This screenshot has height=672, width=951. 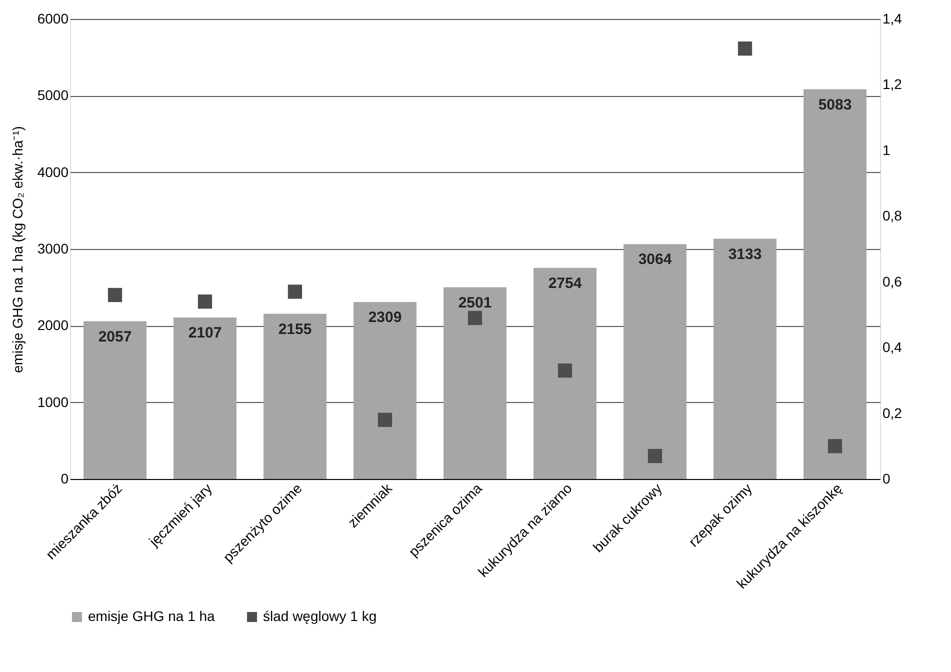 What do you see at coordinates (53, 325) in the screenshot?
I see `y-tick-label: 2000` at bounding box center [53, 325].